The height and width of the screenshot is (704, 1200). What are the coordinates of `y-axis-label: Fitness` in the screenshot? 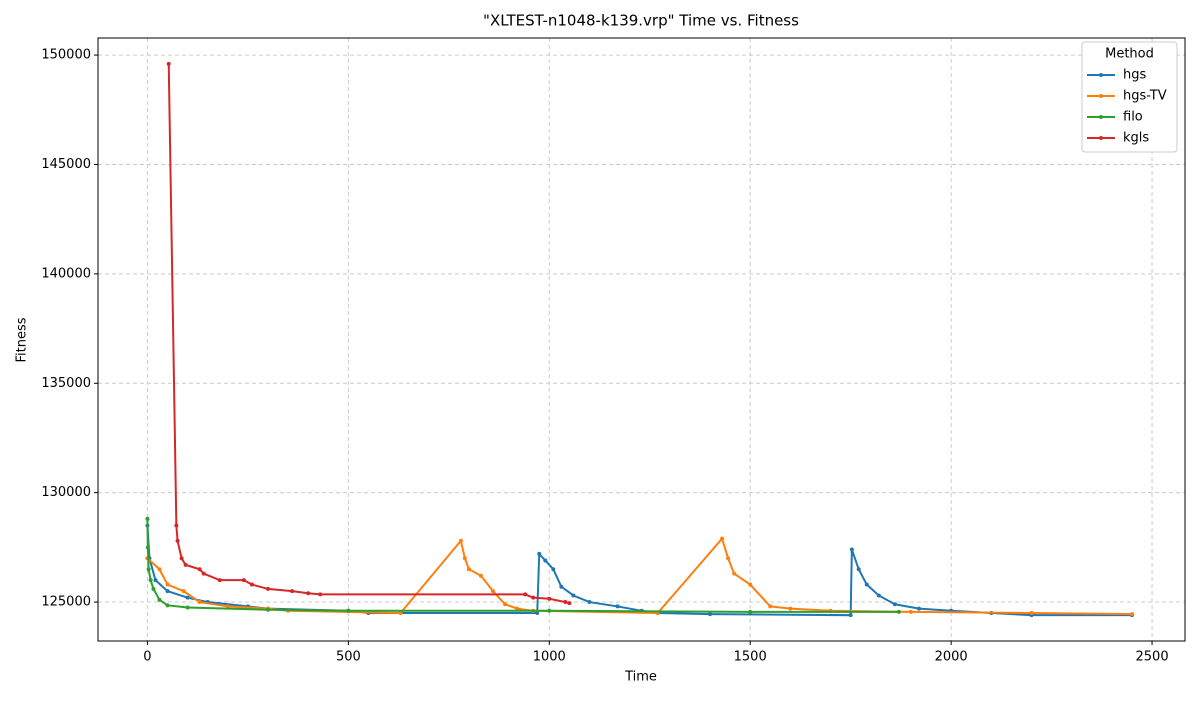 It's located at (22, 339).